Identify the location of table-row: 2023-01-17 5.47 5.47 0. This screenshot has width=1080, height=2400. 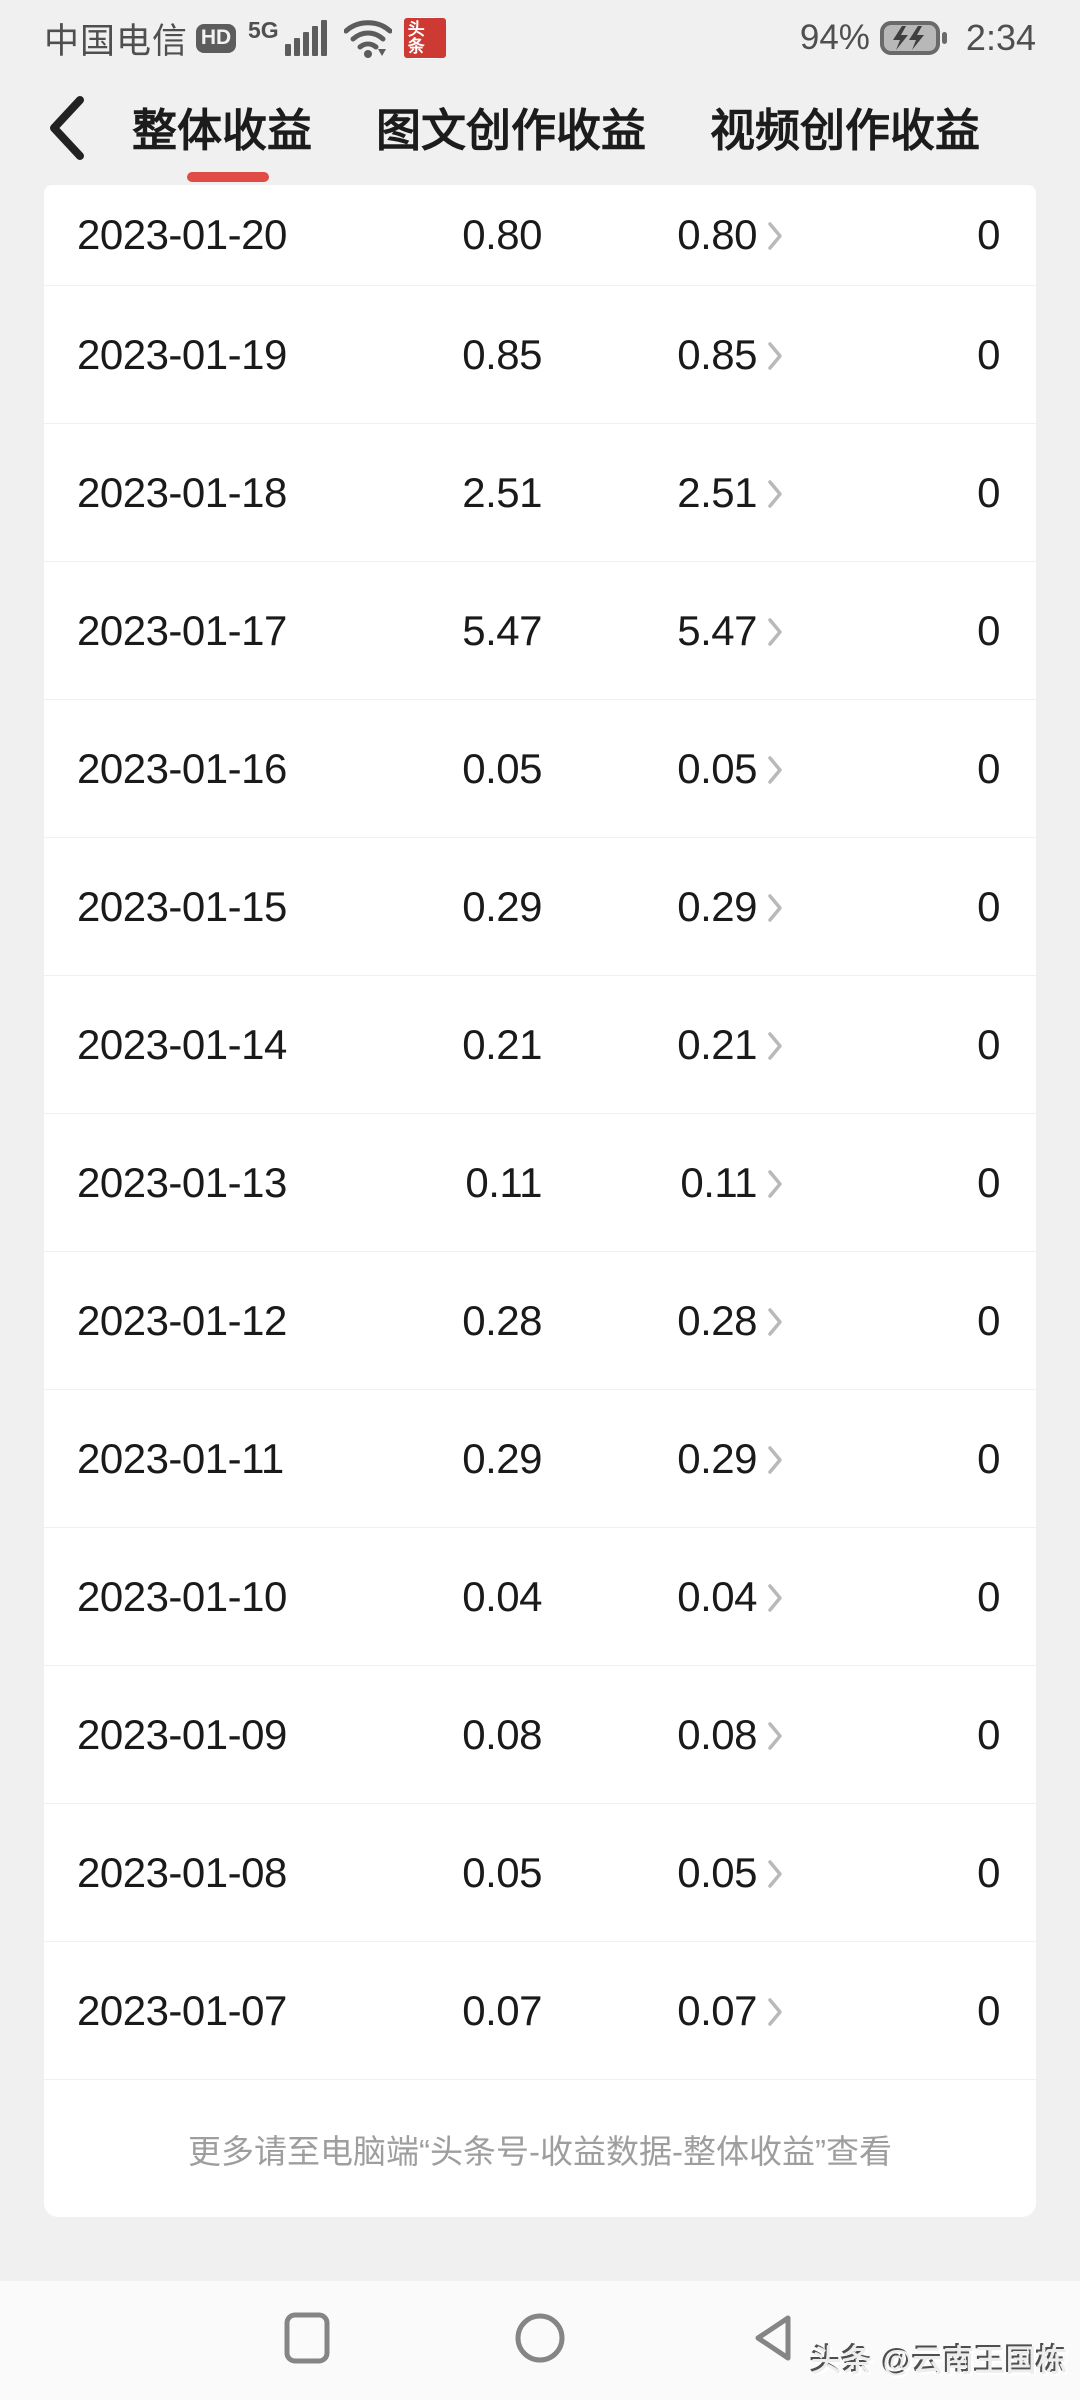
(540, 631).